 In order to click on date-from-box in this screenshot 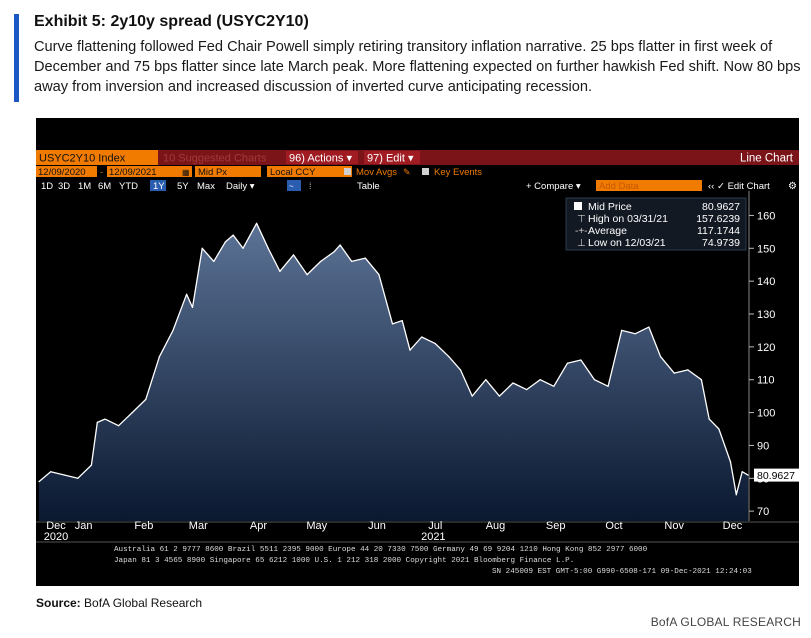, I will do `click(66, 171)`.